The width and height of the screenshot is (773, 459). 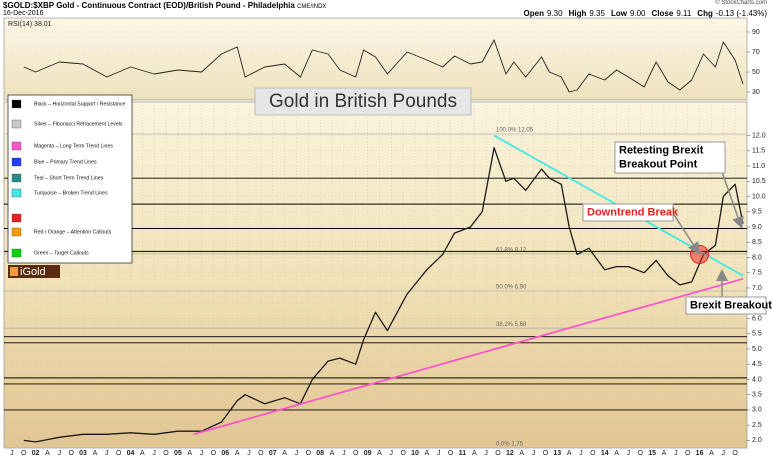 I want to click on x-tick-label: 07, so click(x=273, y=453).